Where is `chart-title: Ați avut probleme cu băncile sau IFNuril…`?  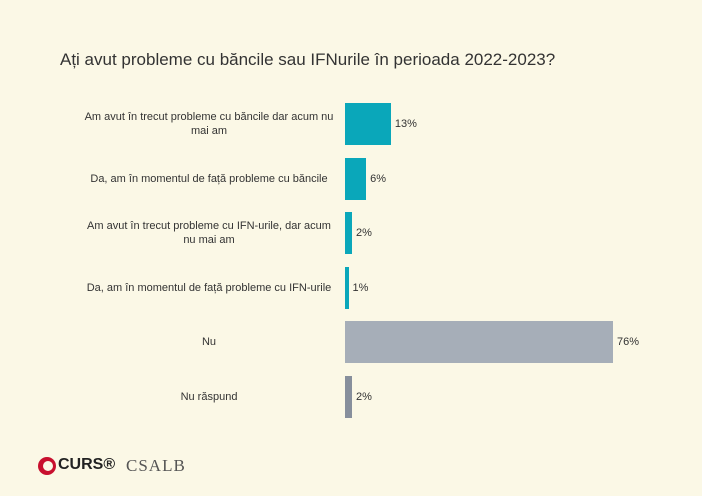 chart-title: Ați avut probleme cu băncile sau IFNuril… is located at coordinates (308, 59).